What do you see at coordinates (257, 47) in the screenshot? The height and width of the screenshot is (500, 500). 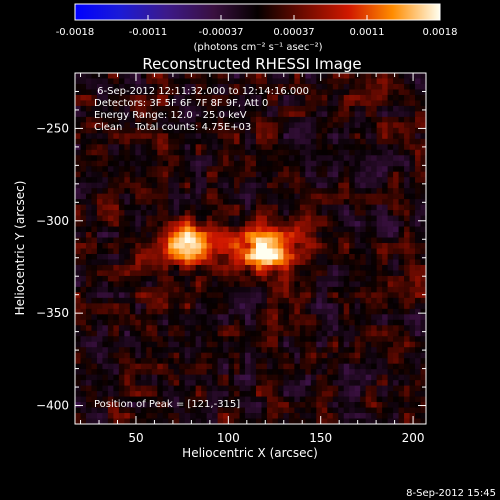 I see `colorbar-unit-label: (photons cm⁻² s⁻¹ asec⁻²)` at bounding box center [257, 47].